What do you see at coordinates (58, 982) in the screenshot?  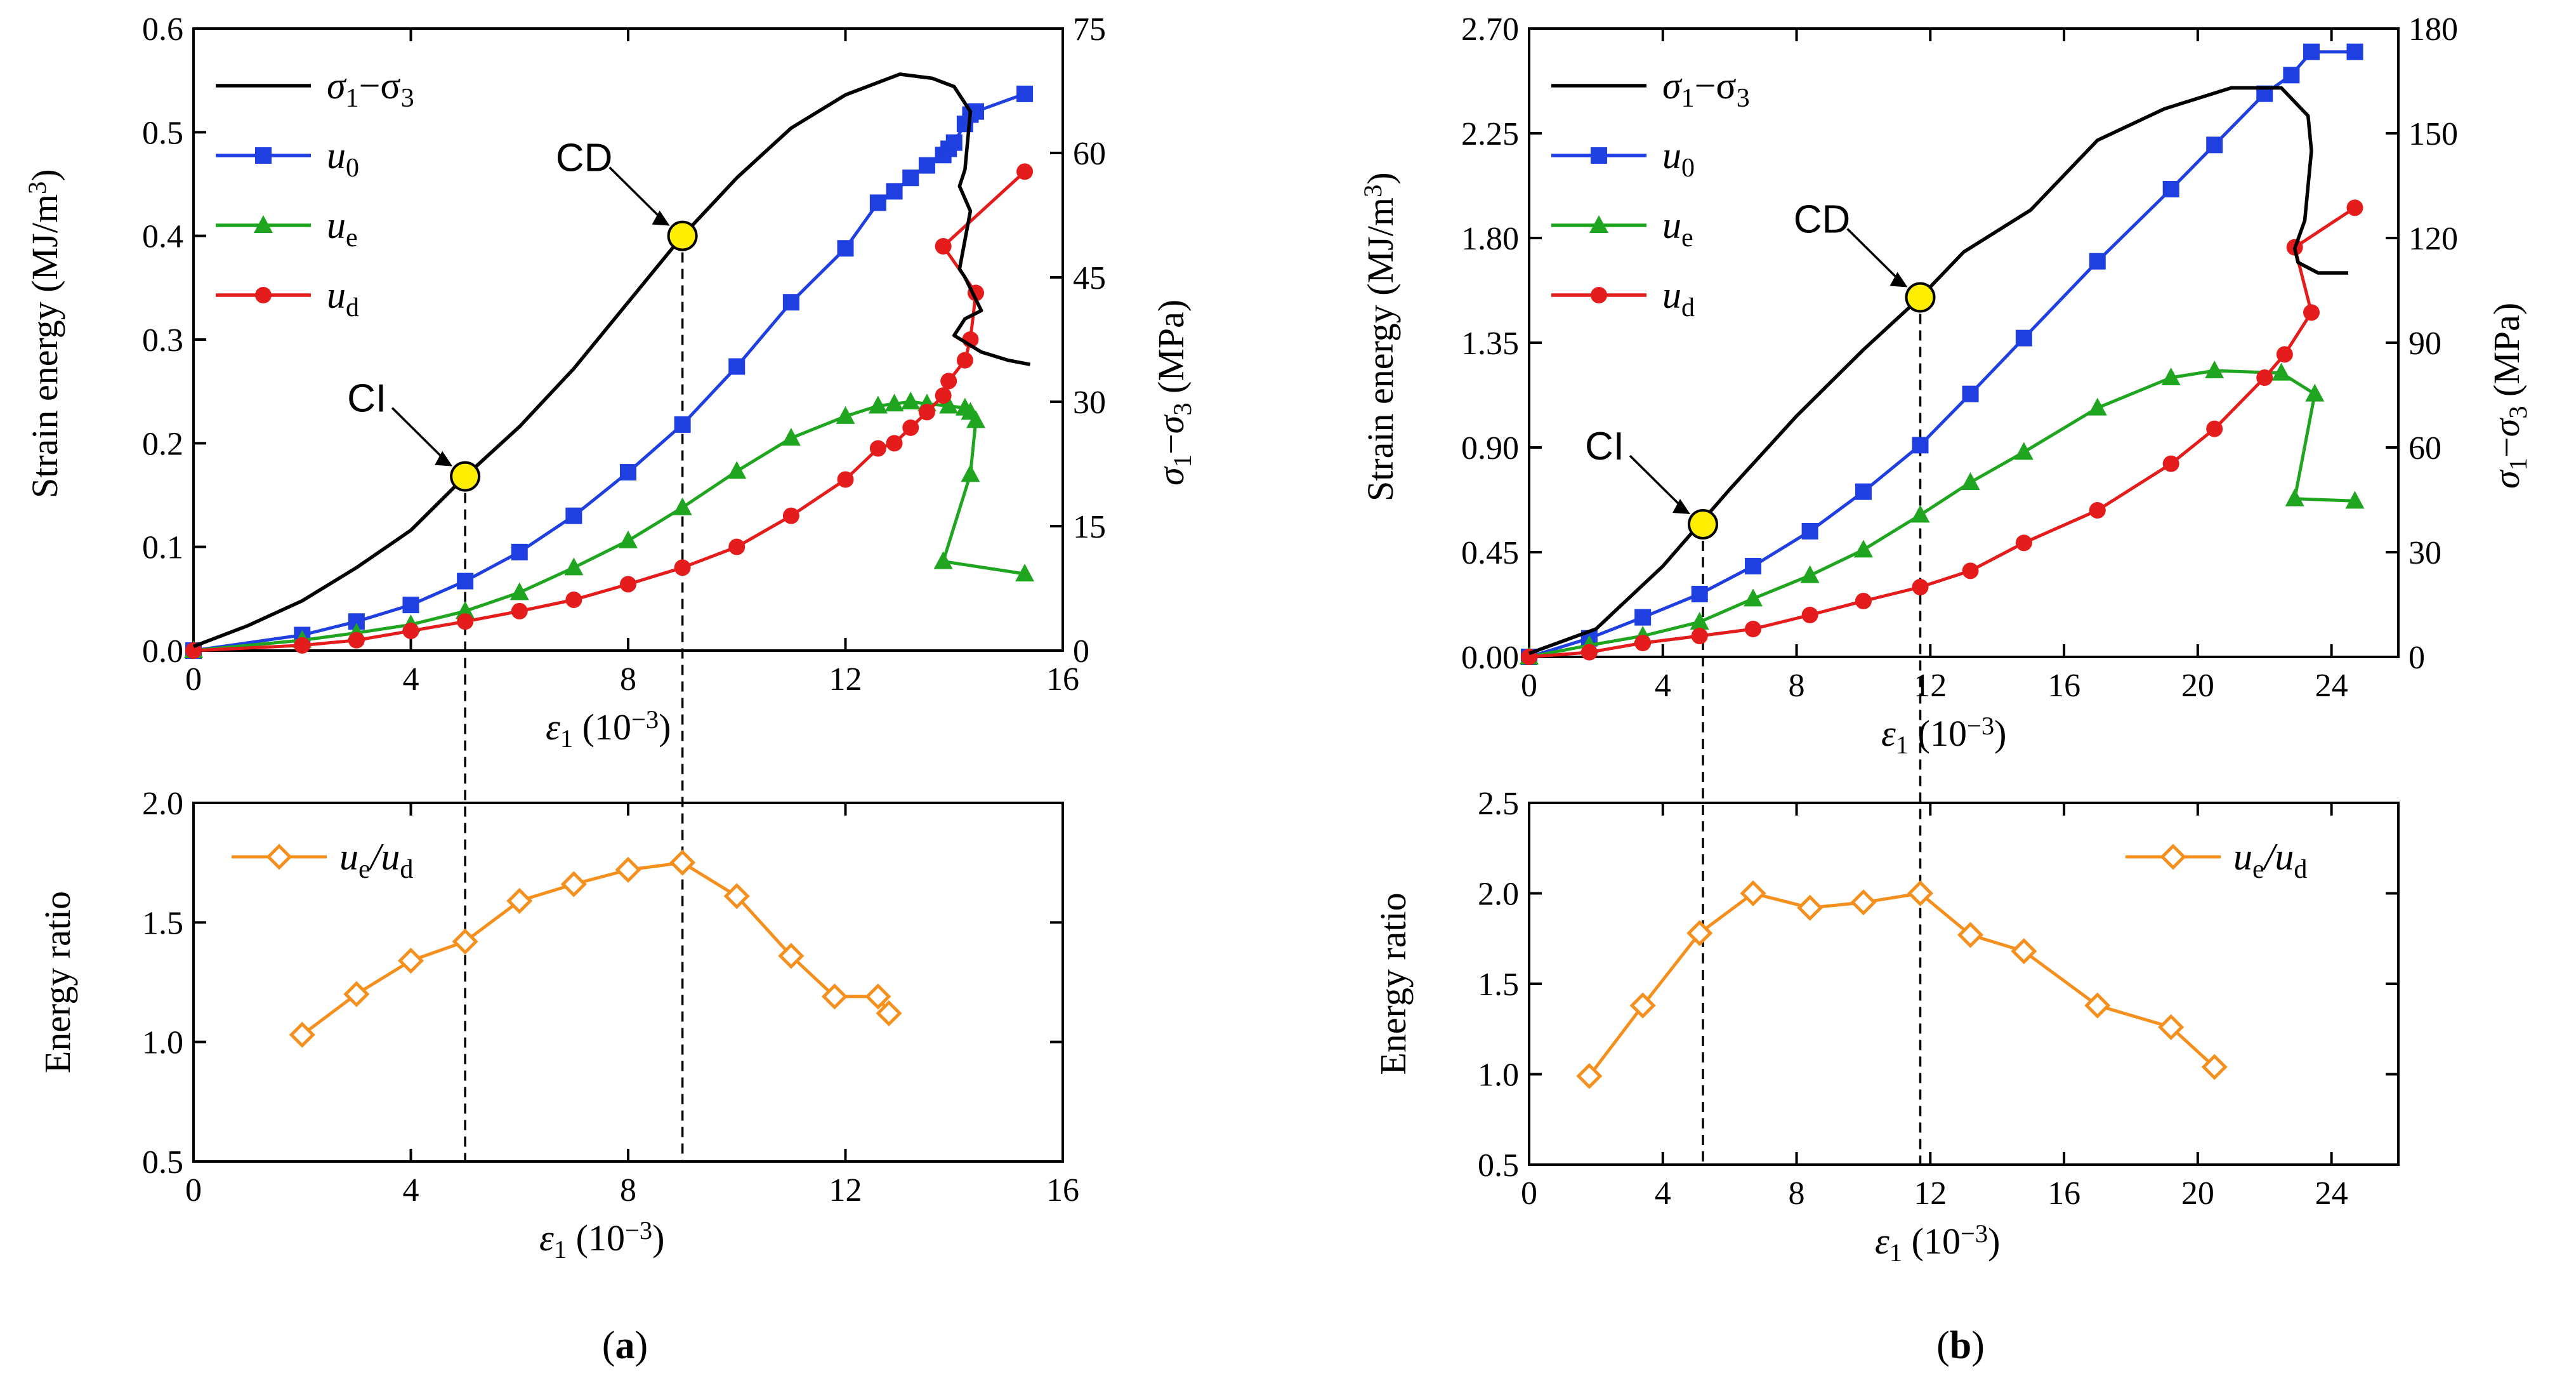 I see `panel-a-bottom-ylabel: Energy ratio` at bounding box center [58, 982].